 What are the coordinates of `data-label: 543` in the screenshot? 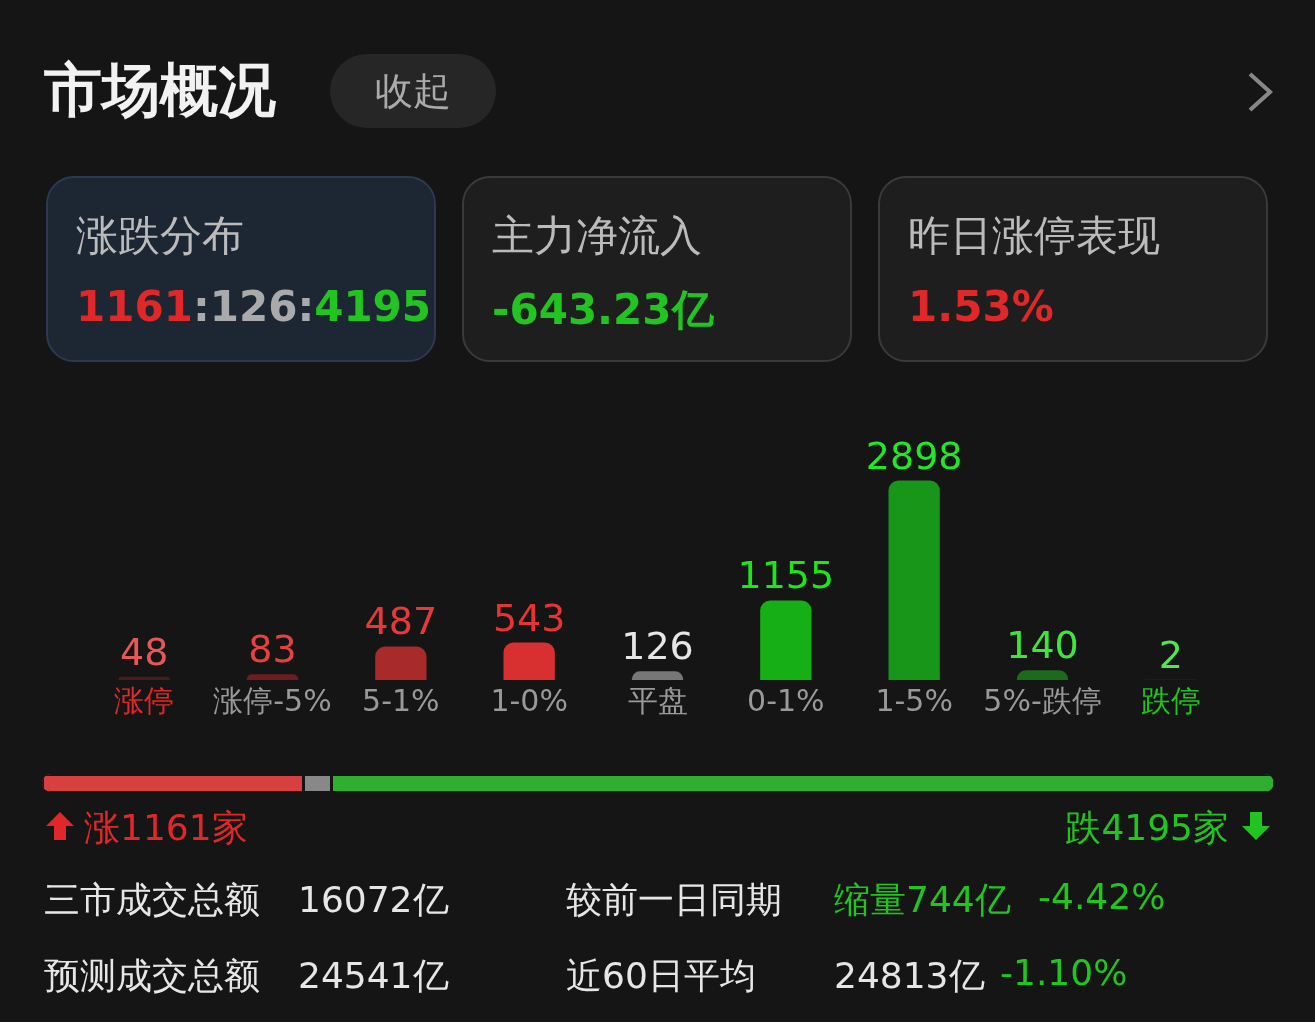 It's located at (529, 617).